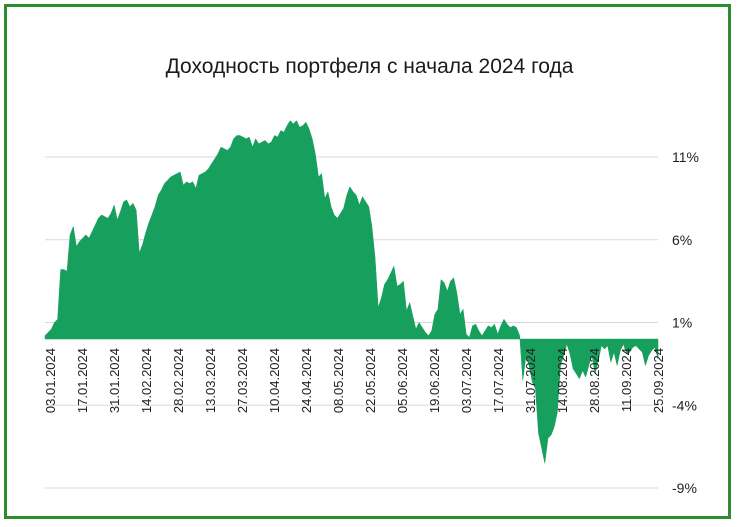 The image size is (739, 527). Describe the element at coordinates (402, 380) in the screenshot. I see `x-tick-label: 05.06.2024` at that location.